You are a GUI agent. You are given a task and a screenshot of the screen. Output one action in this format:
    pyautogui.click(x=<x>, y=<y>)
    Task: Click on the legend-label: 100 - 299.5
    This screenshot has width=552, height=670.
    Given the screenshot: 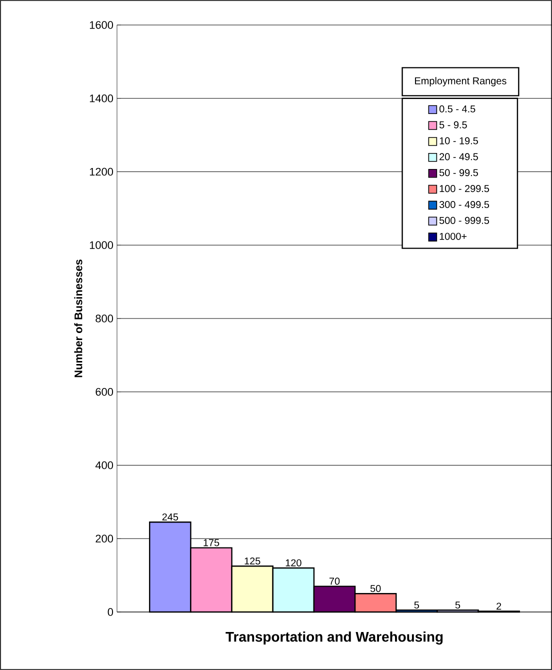 What is the action you would take?
    pyautogui.click(x=465, y=188)
    